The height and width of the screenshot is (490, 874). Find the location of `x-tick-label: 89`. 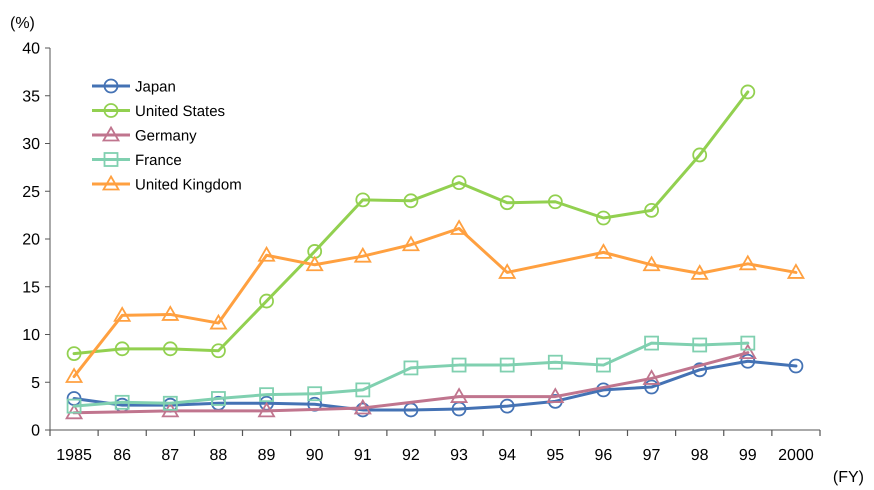

x-tick-label: 89 is located at coordinates (267, 455).